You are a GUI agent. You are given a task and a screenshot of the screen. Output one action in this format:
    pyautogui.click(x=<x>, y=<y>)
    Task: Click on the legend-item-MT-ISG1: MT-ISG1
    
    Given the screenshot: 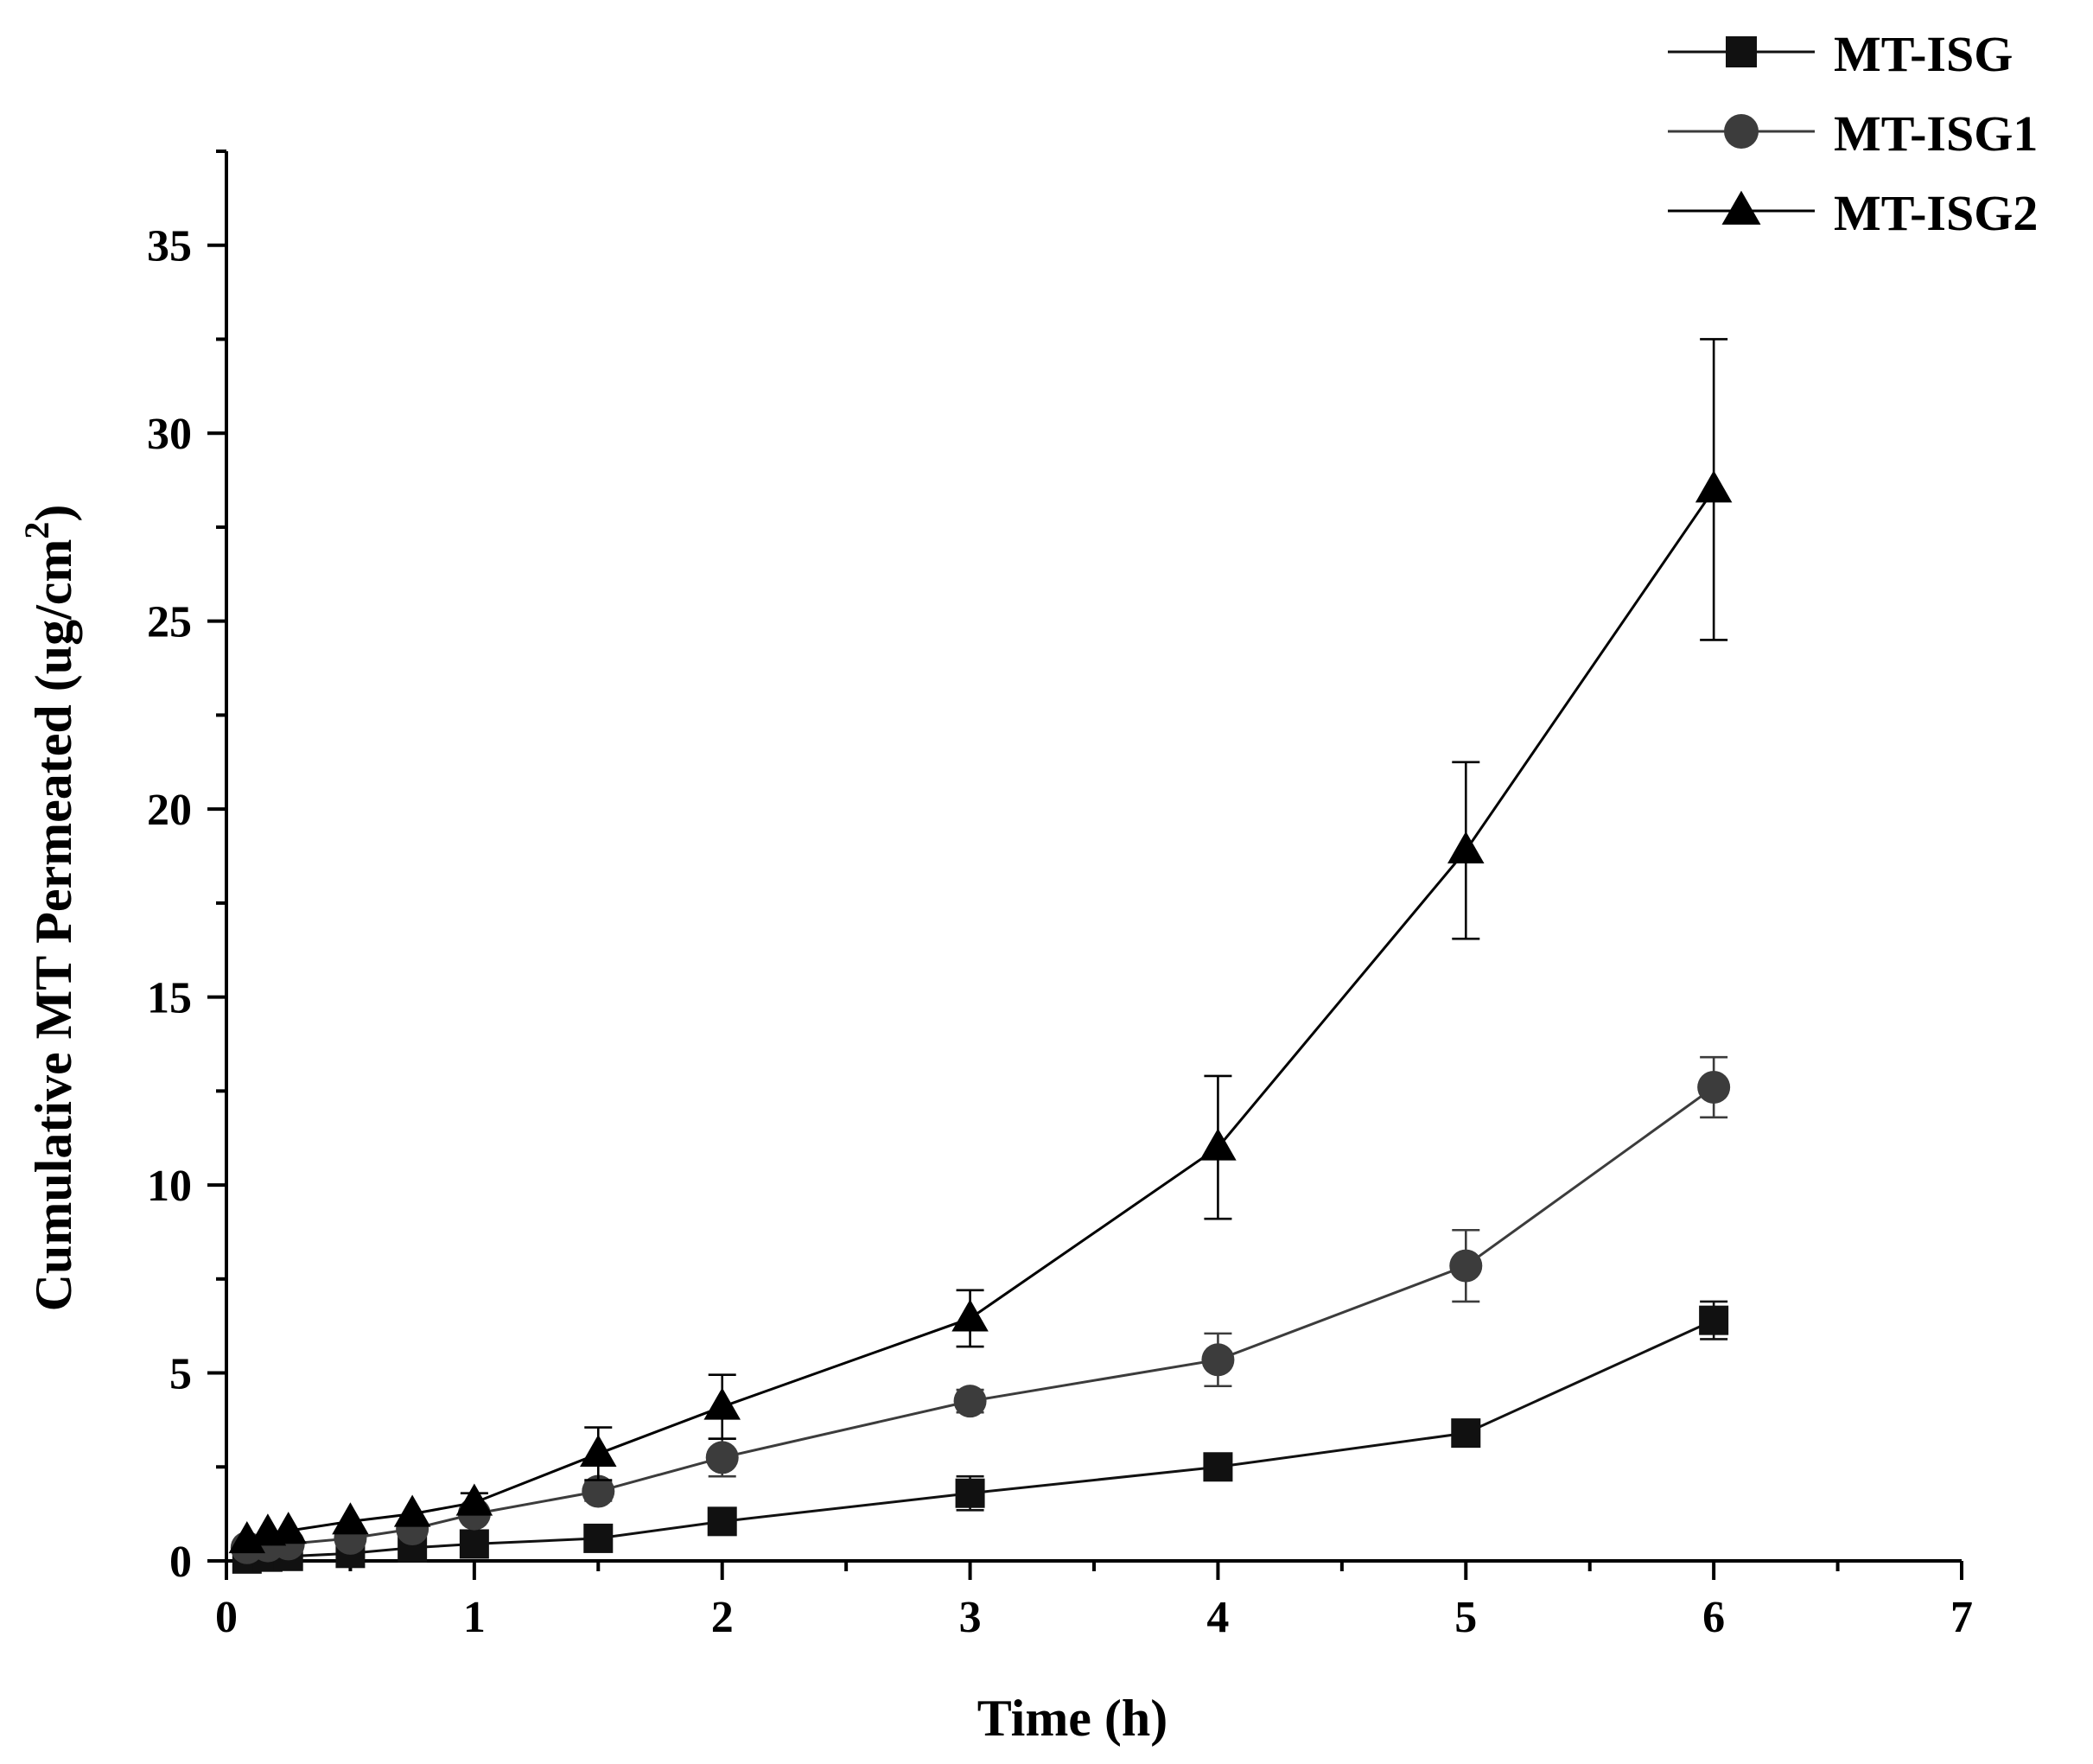 What is the action you would take?
    pyautogui.click(x=1853, y=133)
    